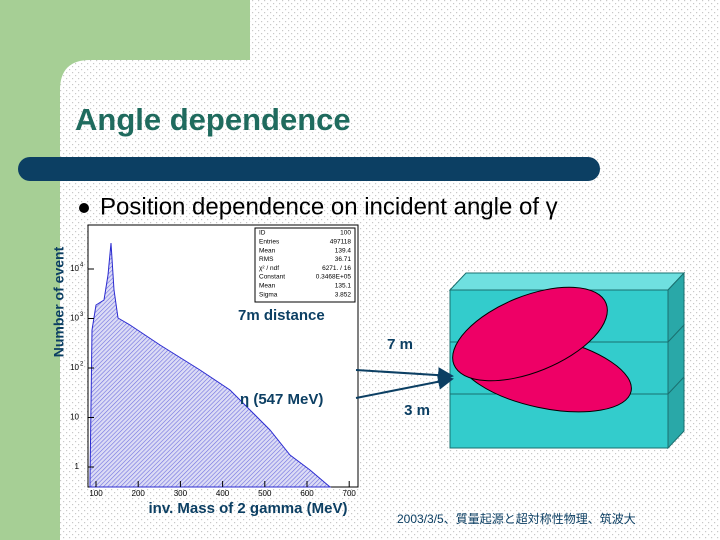  I want to click on box-side, so click(676, 360).